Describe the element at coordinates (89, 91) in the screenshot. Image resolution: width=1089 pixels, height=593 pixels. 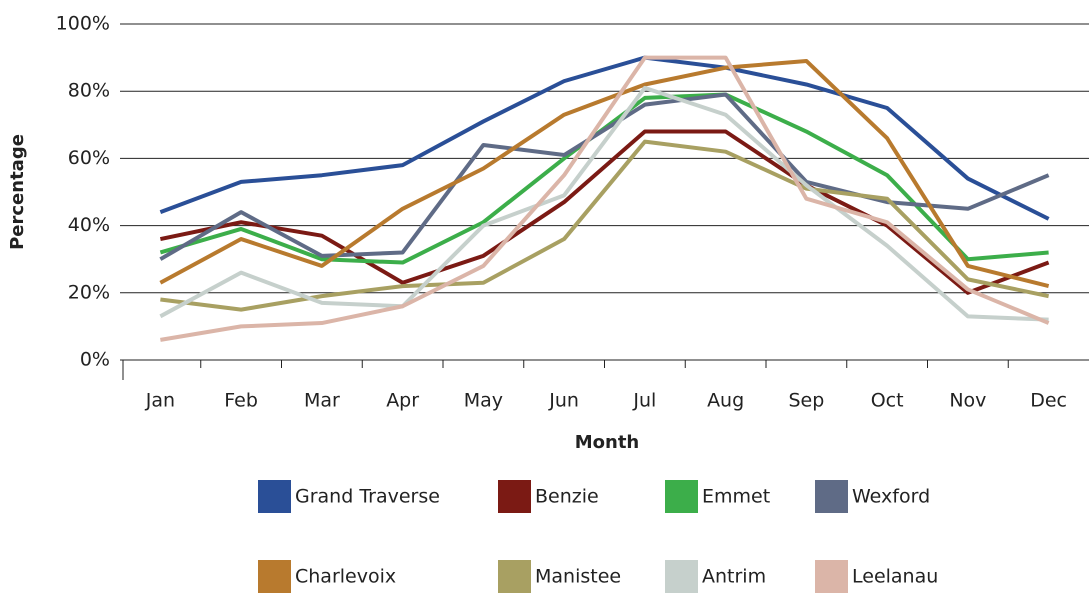
I see `y-tick-label: 80%` at that location.